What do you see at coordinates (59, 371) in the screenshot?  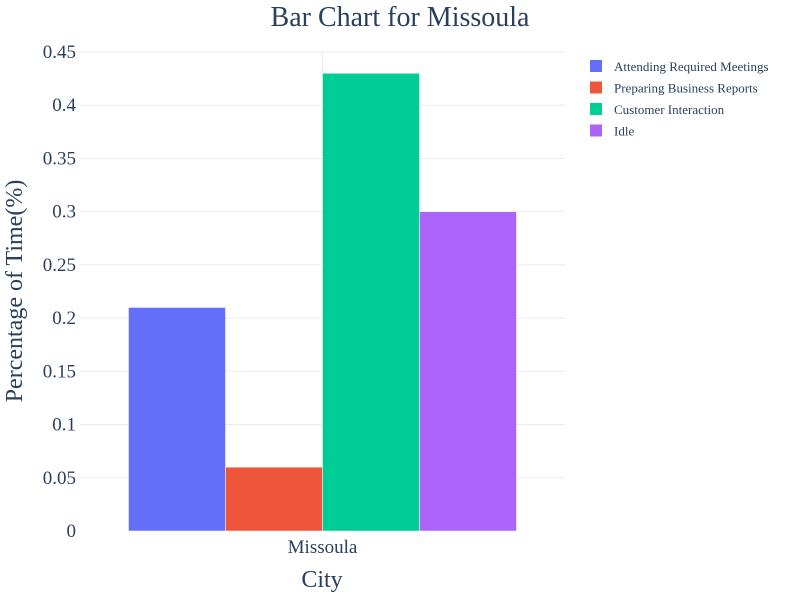 I see `y-tick-label: 0.15` at bounding box center [59, 371].